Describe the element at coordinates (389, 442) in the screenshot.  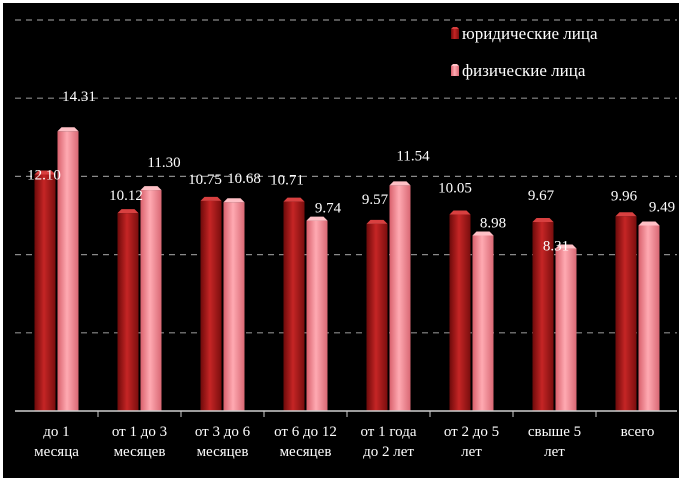
I see `category-label: от 1 года до 2 лет` at that location.